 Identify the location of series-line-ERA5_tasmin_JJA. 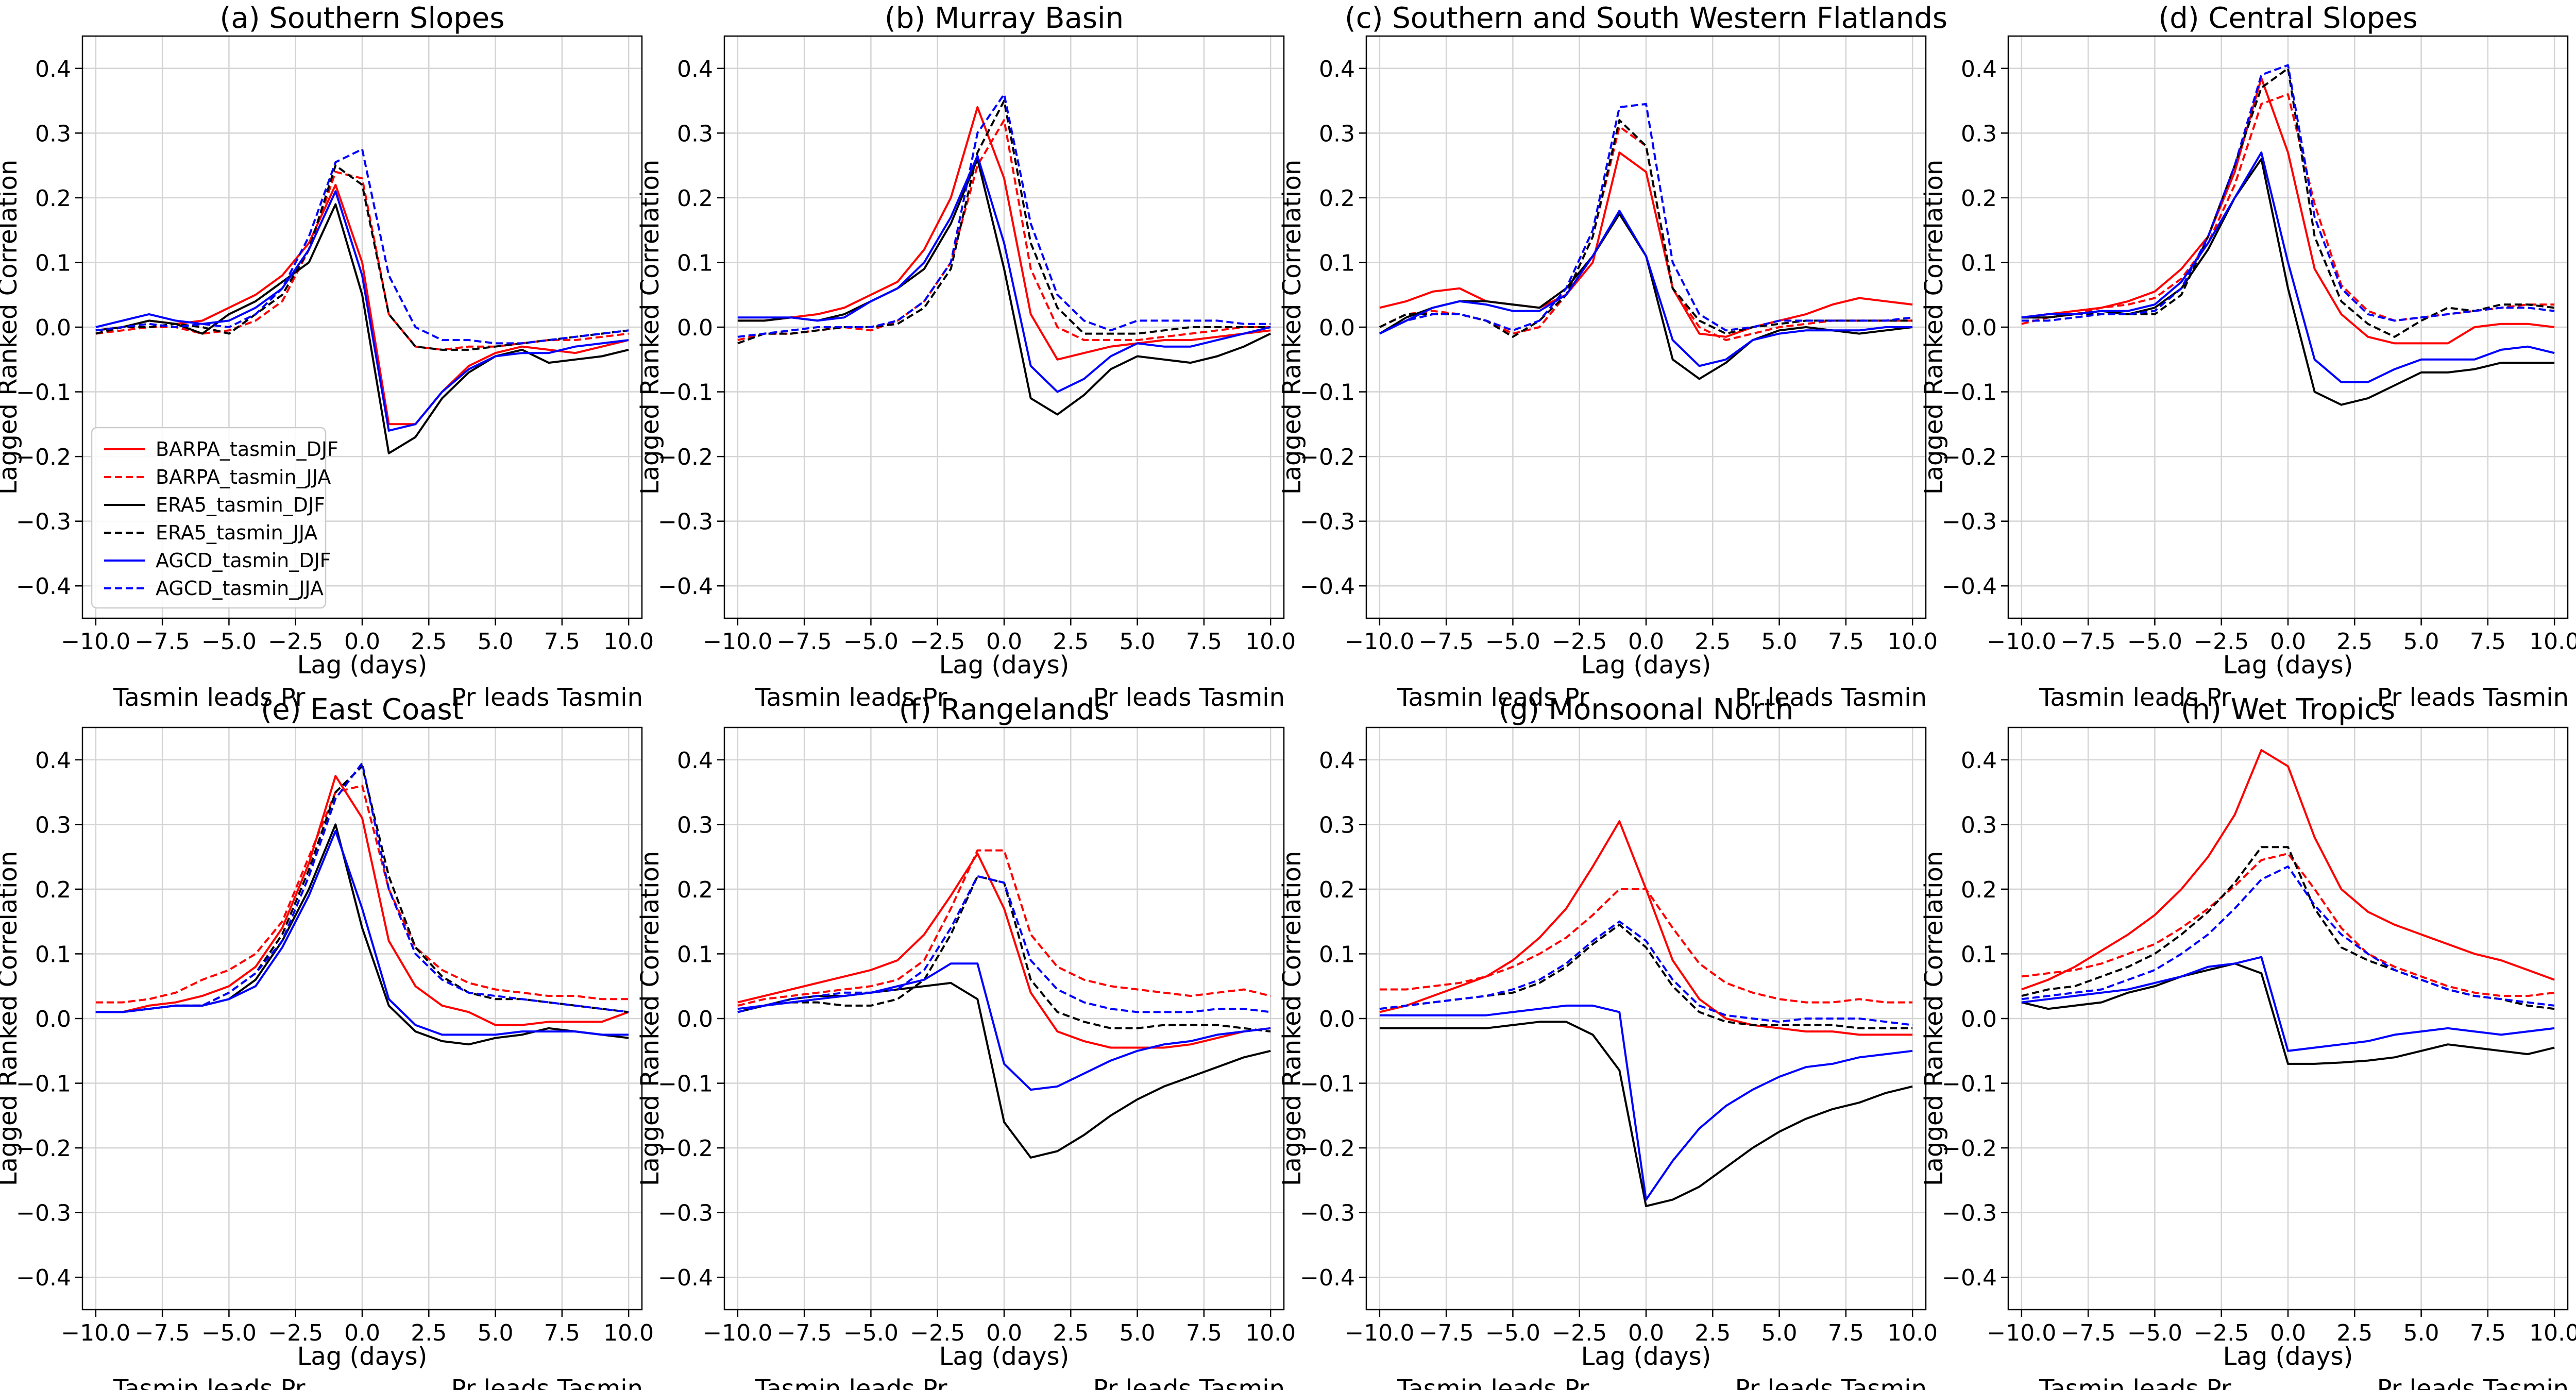
(1004, 222).